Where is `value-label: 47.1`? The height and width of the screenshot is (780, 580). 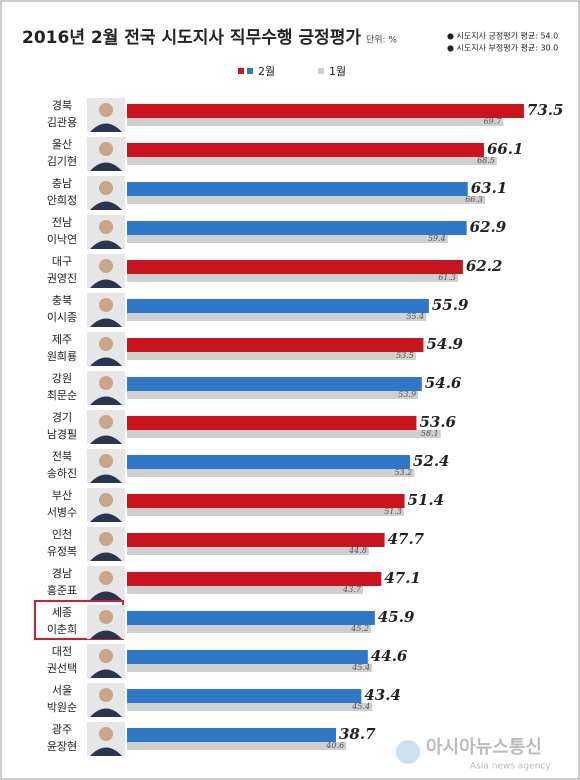
value-label: 47.1 is located at coordinates (402, 578).